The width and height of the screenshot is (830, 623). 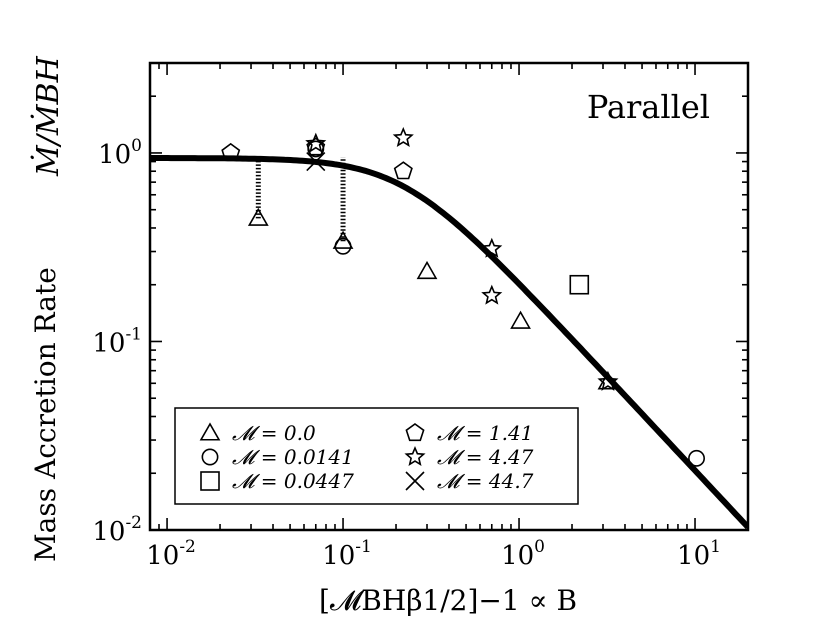 What do you see at coordinates (415, 455) in the screenshot?
I see `legend-marker-star` at bounding box center [415, 455].